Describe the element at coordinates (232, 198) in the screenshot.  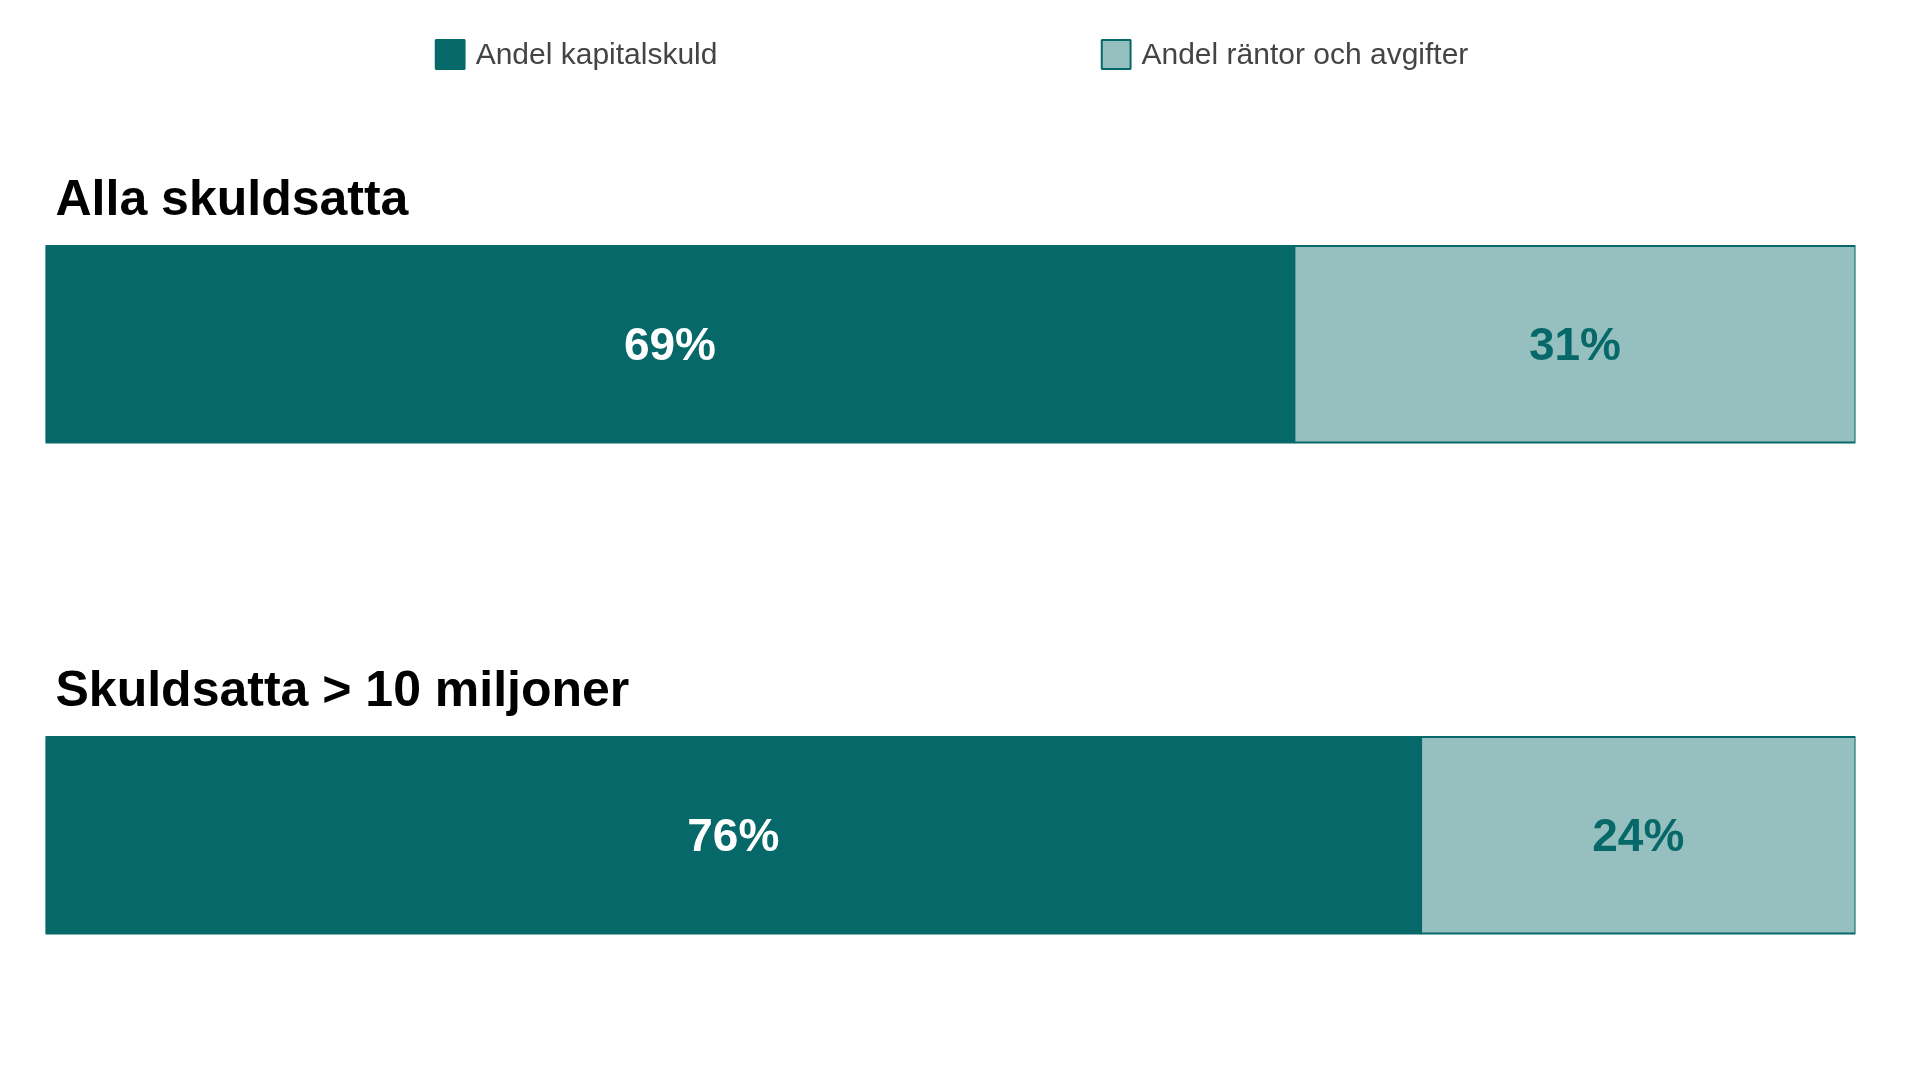
I see `y-tick-label: Alla skuldsatta` at that location.